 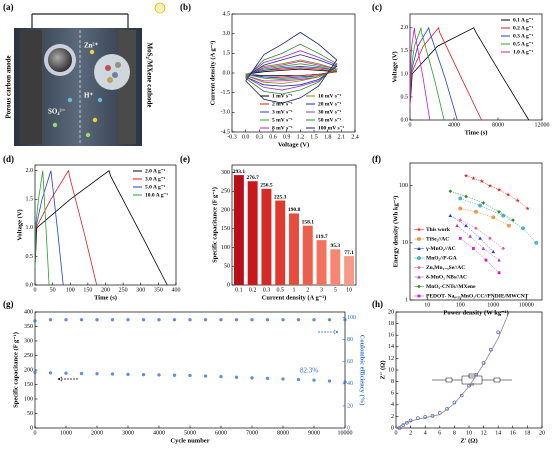 What do you see at coordinates (391, 359) in the screenshot?
I see `y-tick-label: 12` at bounding box center [391, 359].